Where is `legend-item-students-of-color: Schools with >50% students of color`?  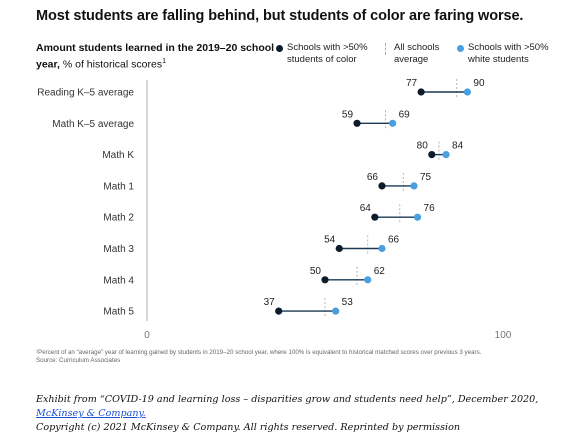 legend-item-students-of-color: Schools with >50% students of color is located at coordinates (322, 54).